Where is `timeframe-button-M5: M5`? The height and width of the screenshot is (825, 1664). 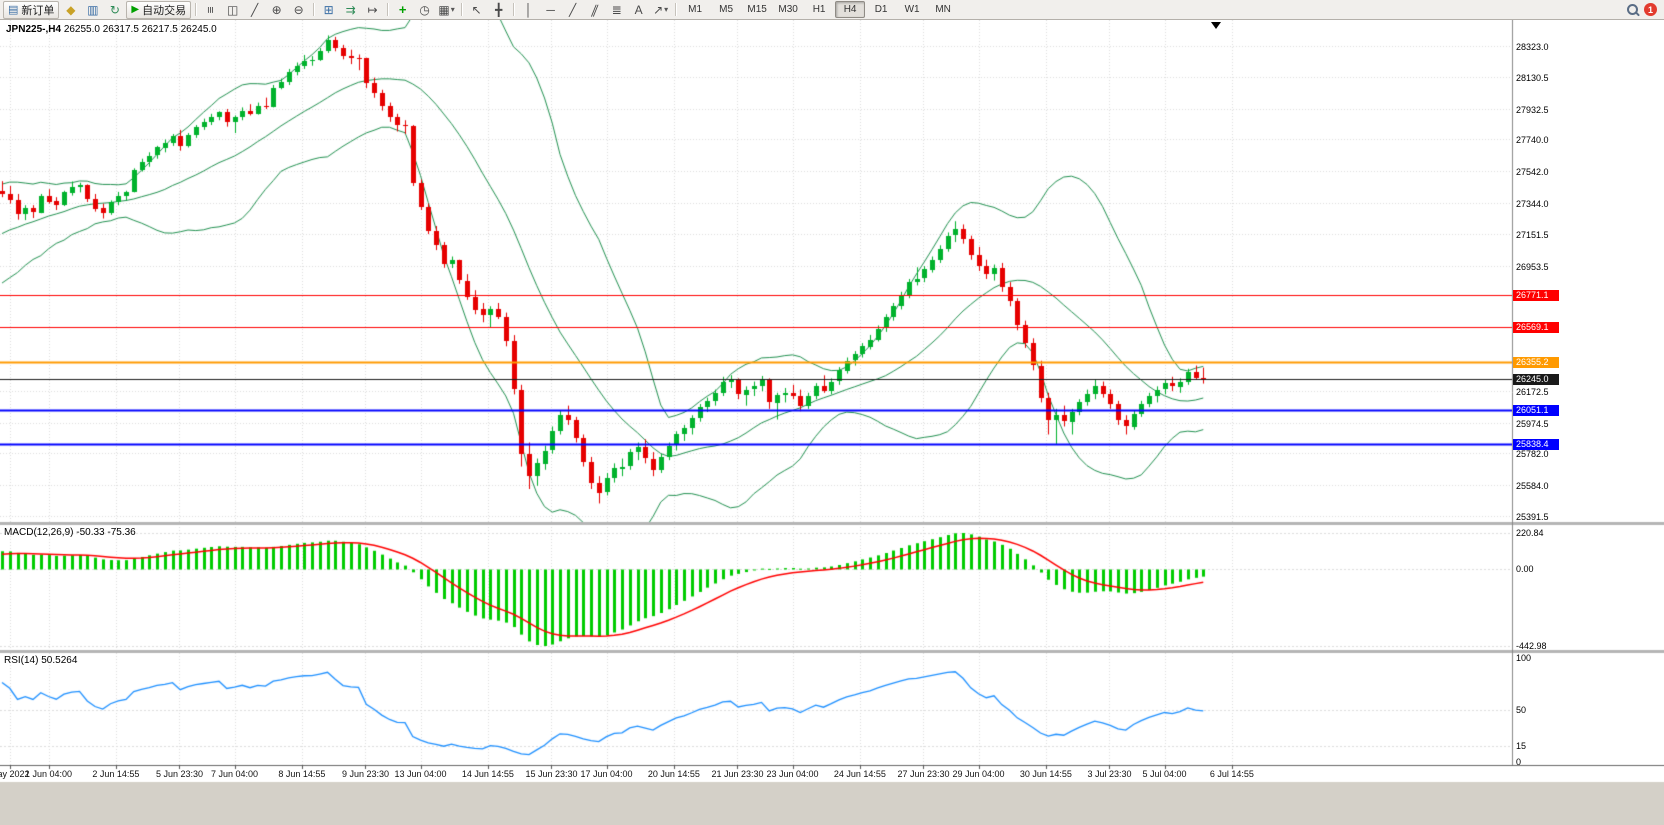 timeframe-button-M5: M5 is located at coordinates (726, 9).